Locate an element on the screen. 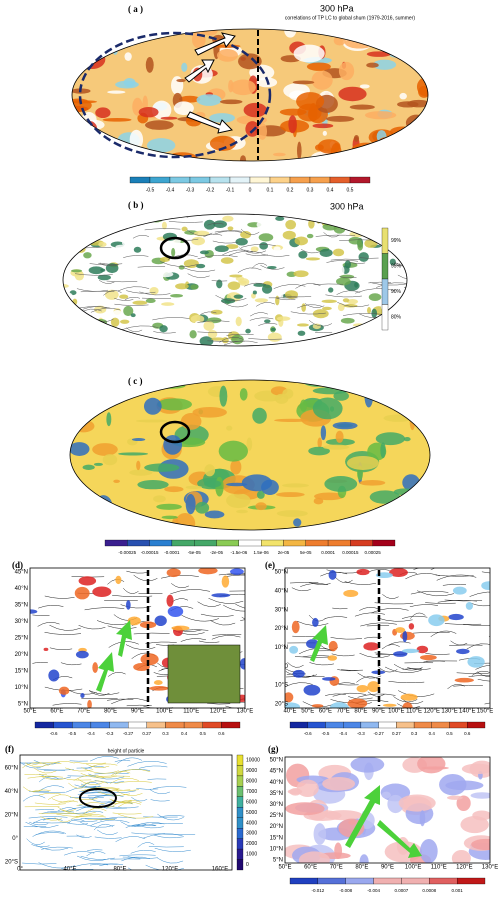  colorbar-label: 0.3 is located at coordinates (165, 733).